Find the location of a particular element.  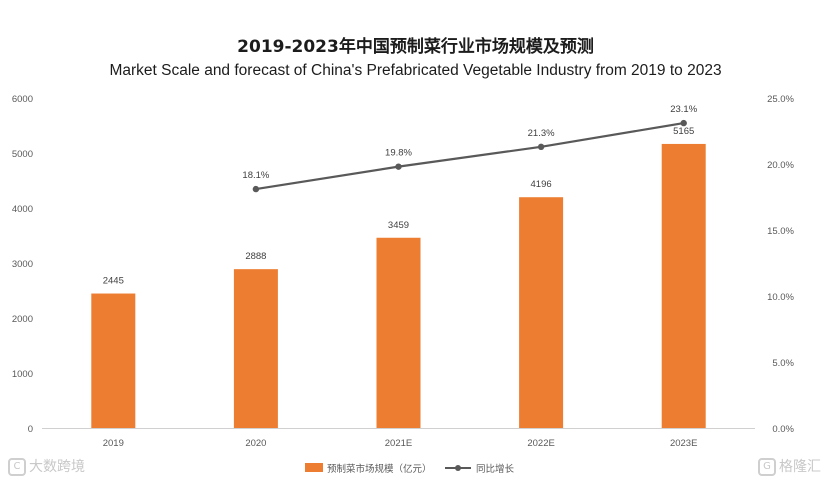

bar-data-label: 5165 is located at coordinates (683, 131).